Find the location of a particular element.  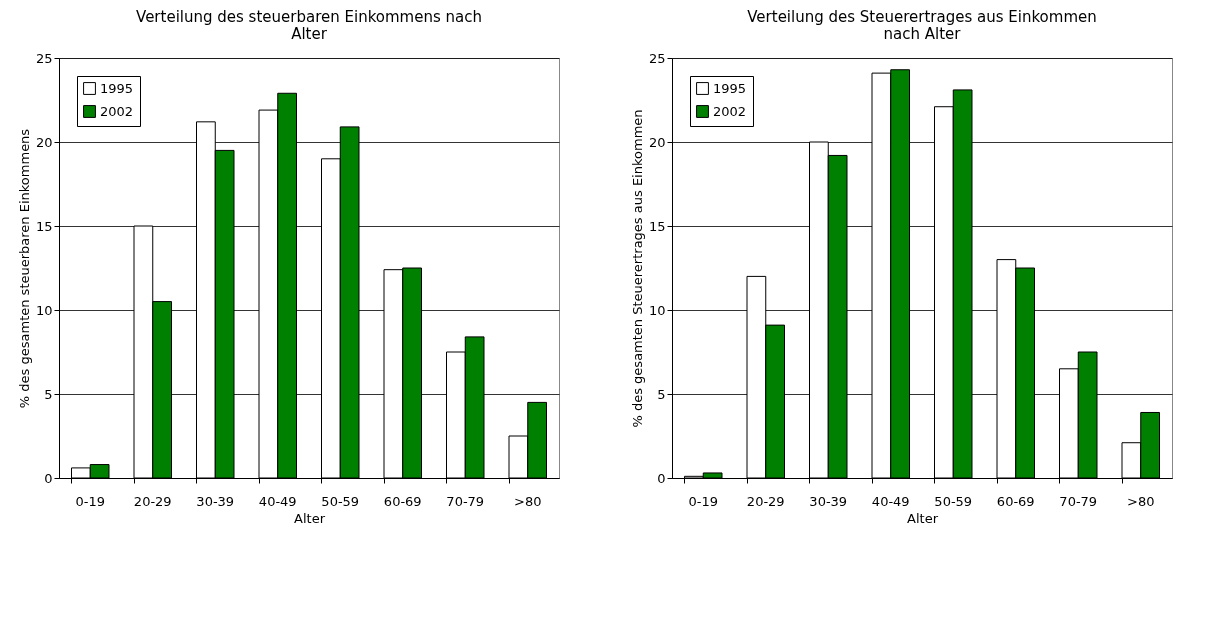

chart-title: Verteilung des Steuerertrages aus Einkommen nach Alter is located at coordinates (922, 25).